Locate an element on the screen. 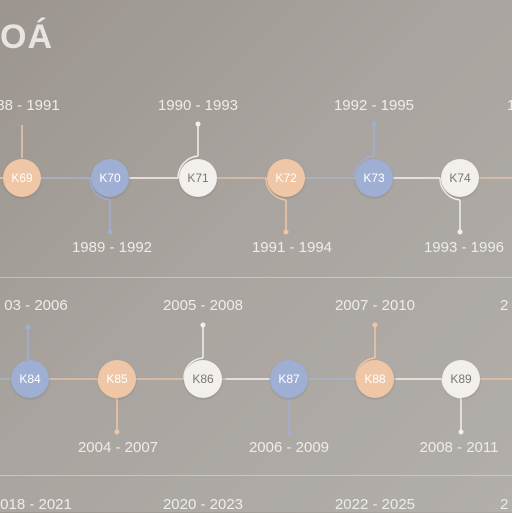 The image size is (512, 513). timeline-node: K73 is located at coordinates (374, 178).